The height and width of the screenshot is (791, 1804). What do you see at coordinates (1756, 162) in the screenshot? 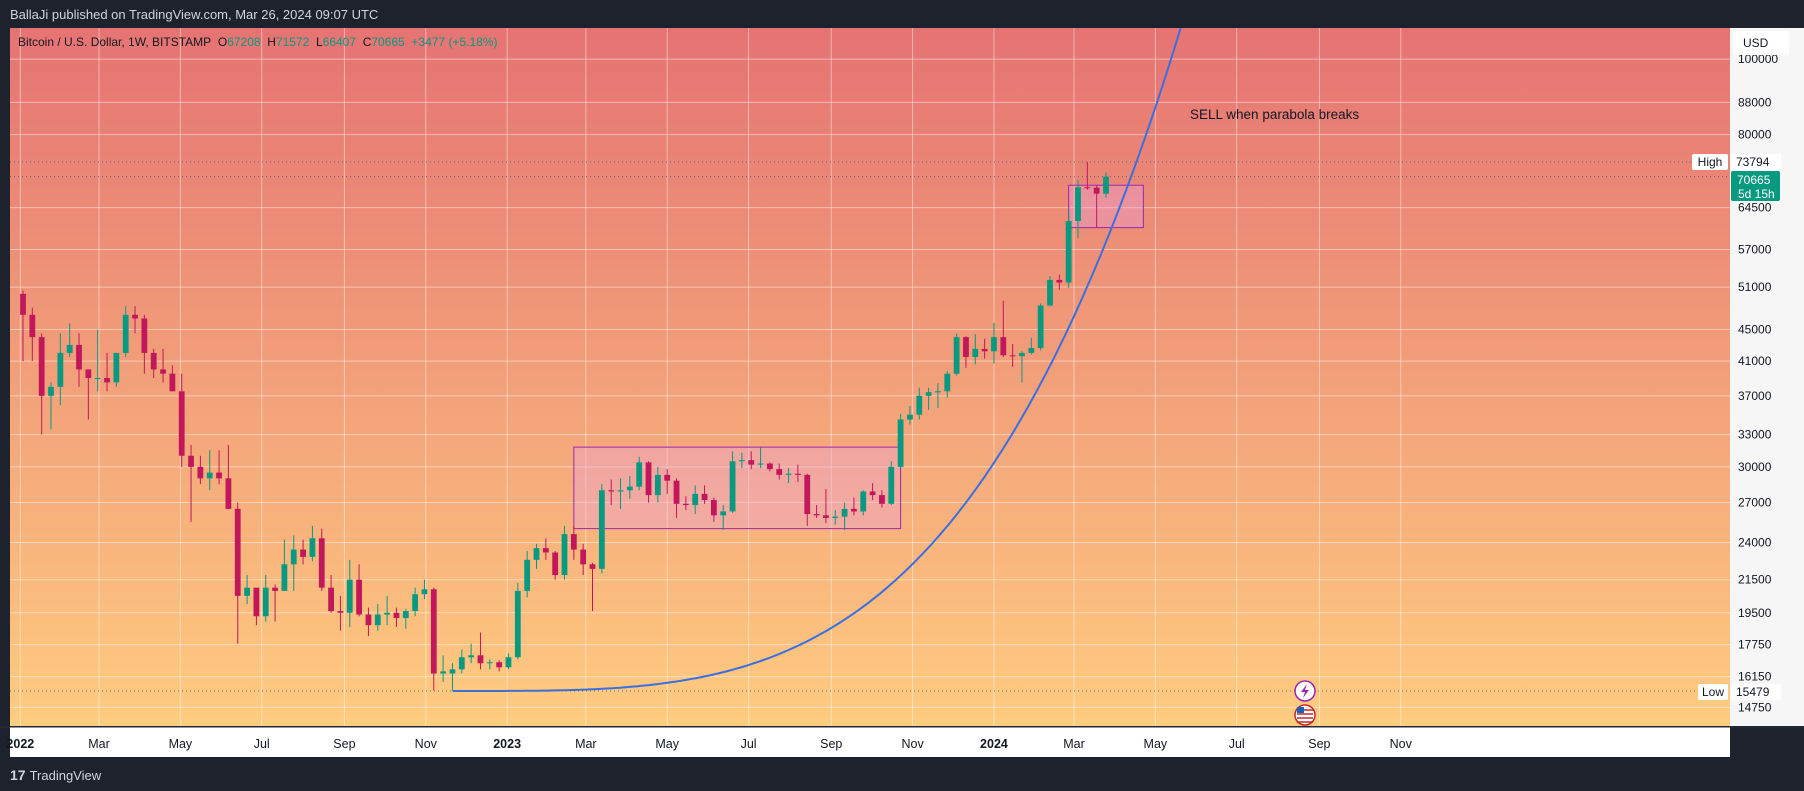
I see `high-value-box` at bounding box center [1756, 162].